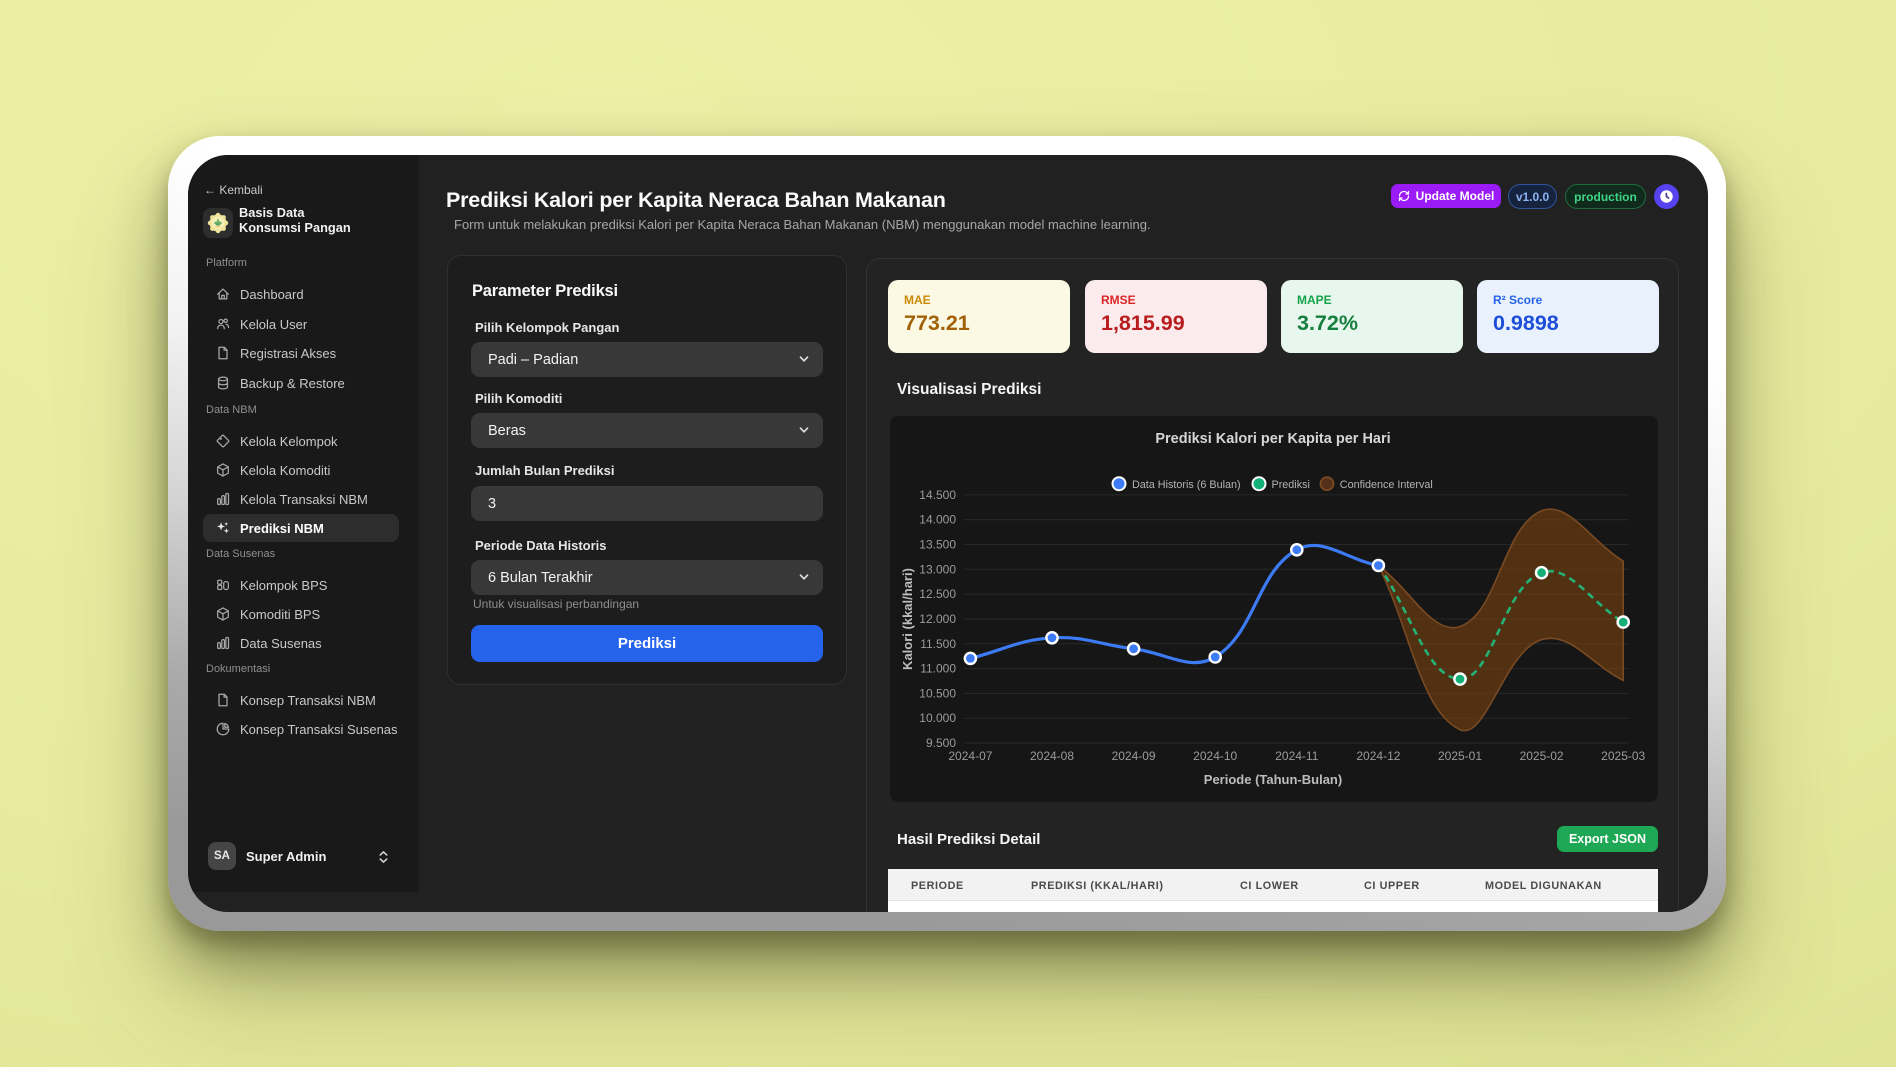 This screenshot has width=1896, height=1067. Describe the element at coordinates (937, 520) in the screenshot. I see `svg-text: 14.000` at that location.